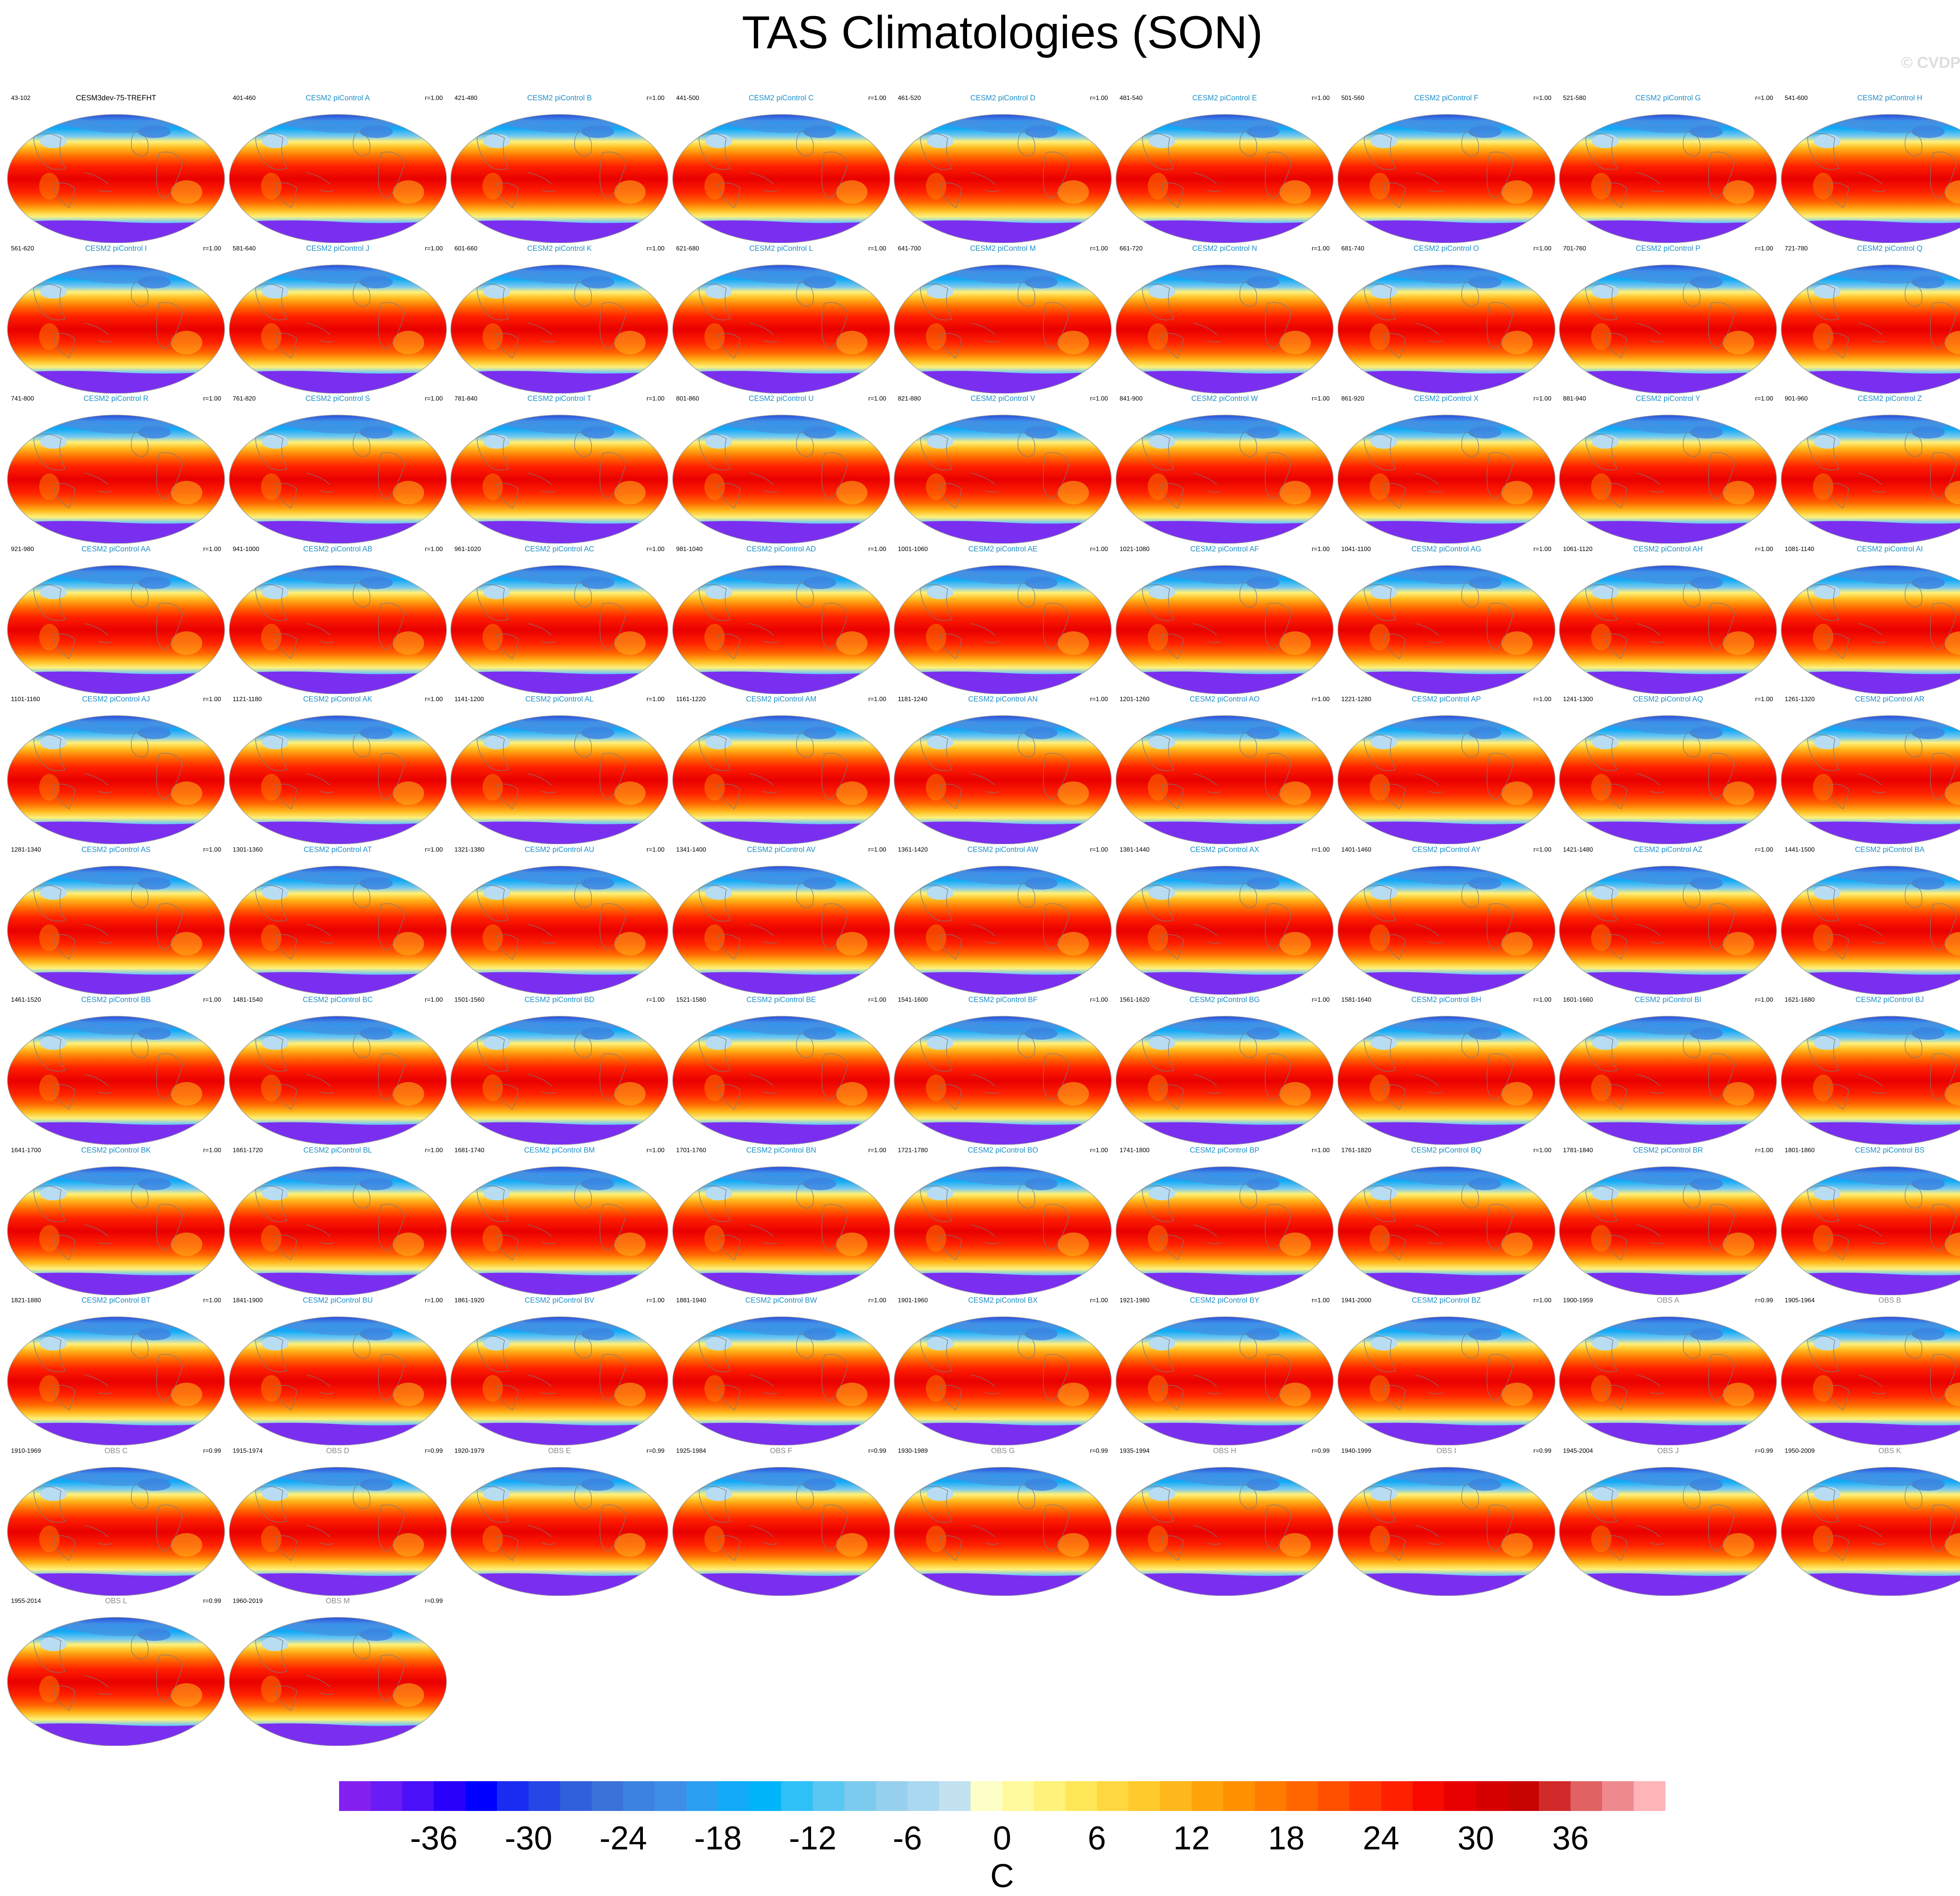 This screenshot has width=1960, height=1896. I want to click on map-panel: 1581-1640 CESM2 piControl BH r=1.00, so click(1446, 1070).